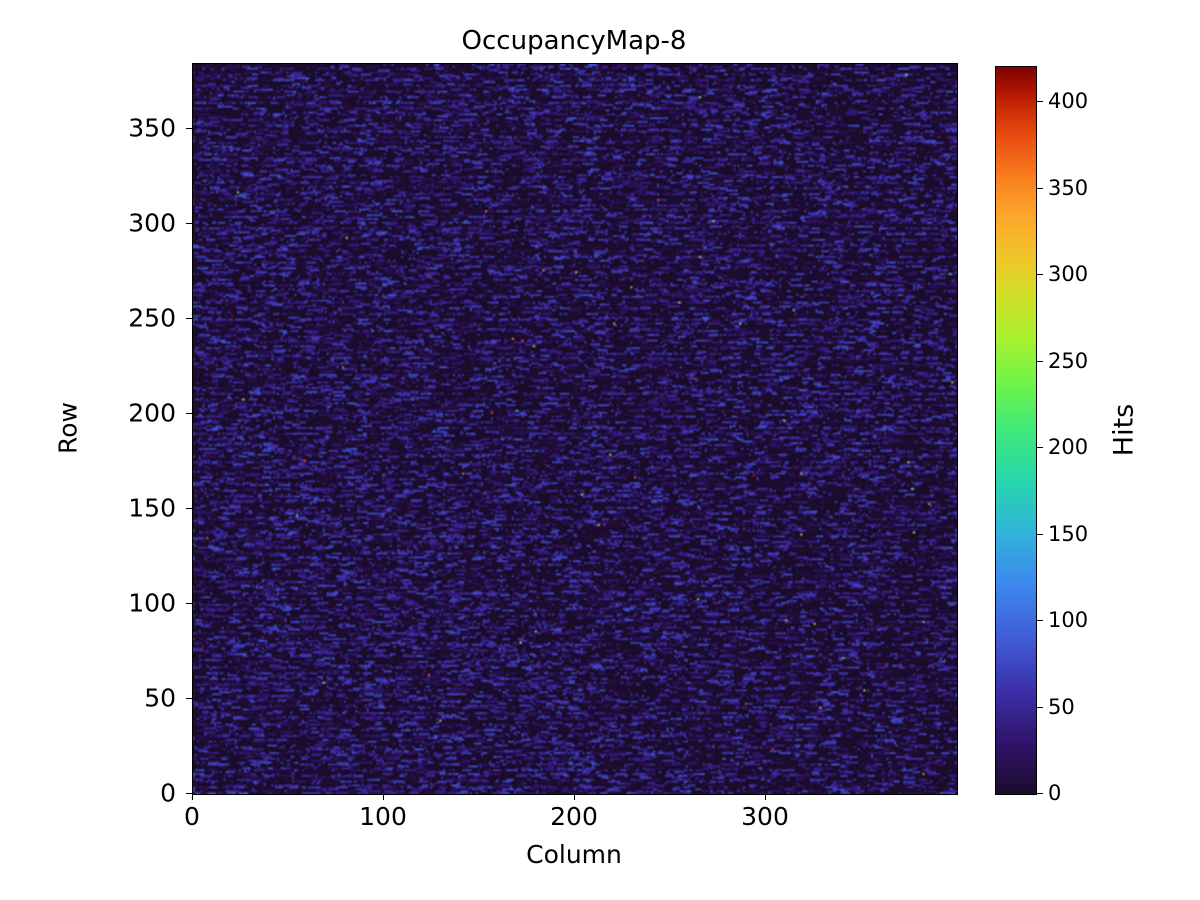 The width and height of the screenshot is (1200, 900). I want to click on cbar-label-0: 0, so click(1055, 793).